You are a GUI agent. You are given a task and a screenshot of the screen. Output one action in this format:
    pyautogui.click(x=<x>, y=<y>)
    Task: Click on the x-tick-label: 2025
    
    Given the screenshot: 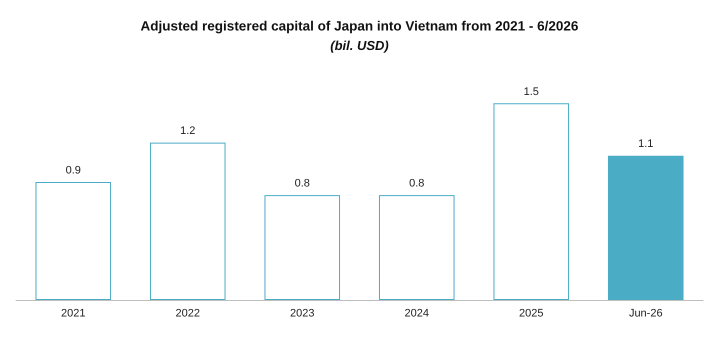 What is the action you would take?
    pyautogui.click(x=531, y=314)
    